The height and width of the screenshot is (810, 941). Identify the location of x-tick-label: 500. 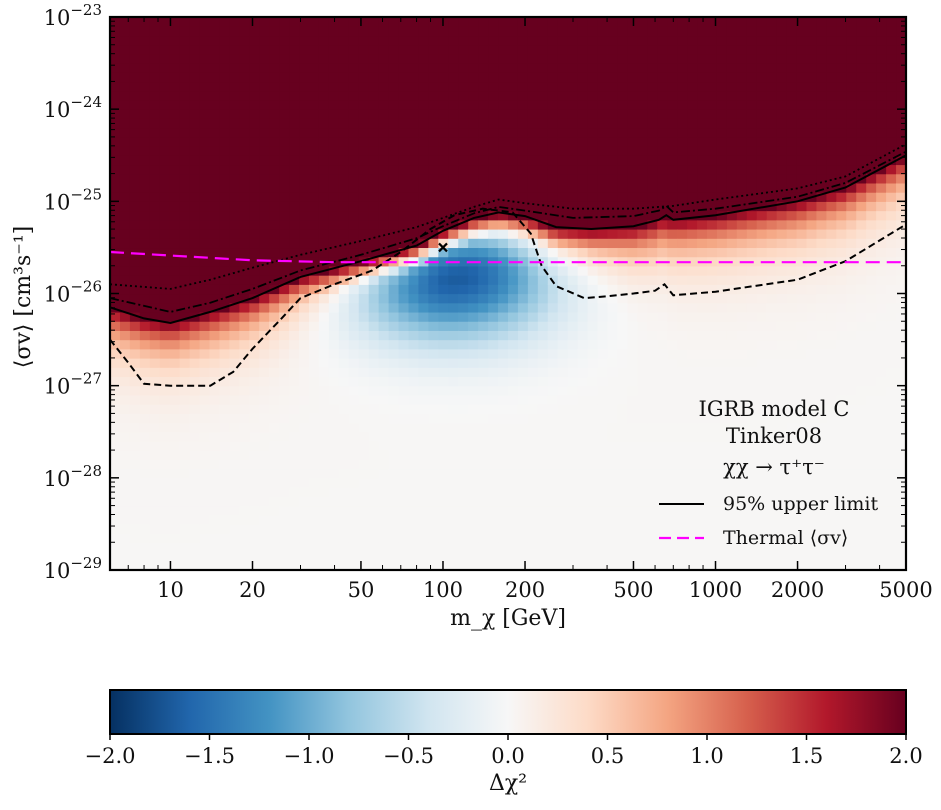
(633, 590).